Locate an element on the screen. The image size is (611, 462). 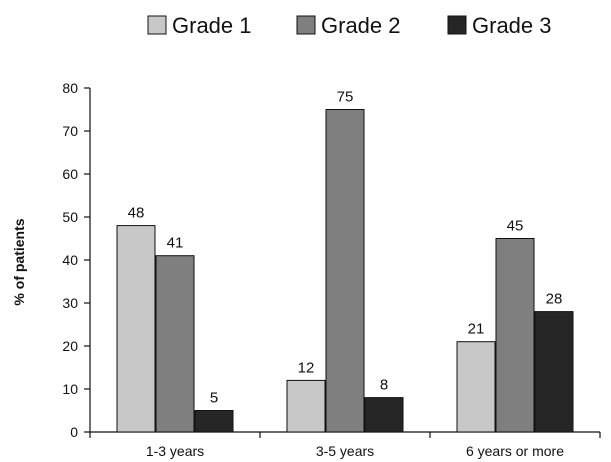
x-tick-label: 6 years or more is located at coordinates (515, 451).